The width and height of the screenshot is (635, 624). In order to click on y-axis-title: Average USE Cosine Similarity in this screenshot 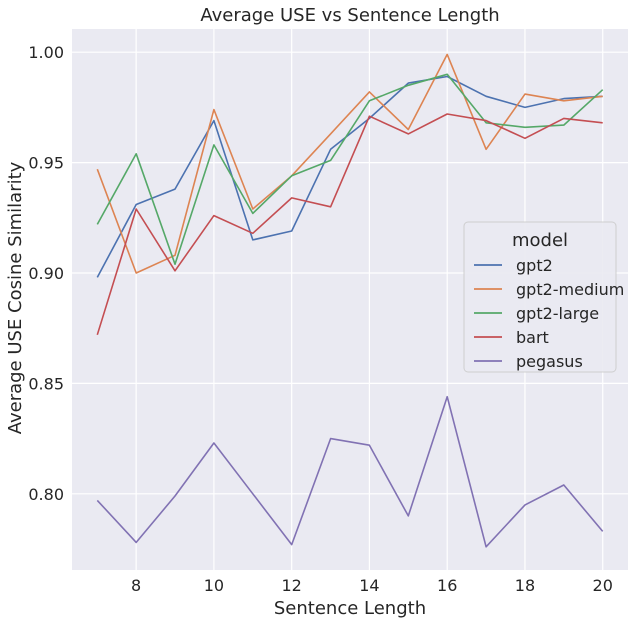, I will do `click(15, 297)`.